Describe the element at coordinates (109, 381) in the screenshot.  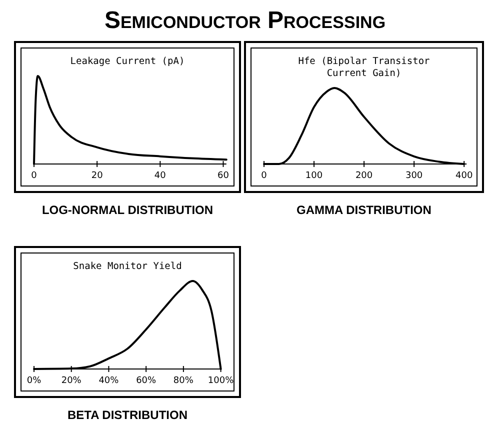
I see `x-tick-label: 40%` at that location.